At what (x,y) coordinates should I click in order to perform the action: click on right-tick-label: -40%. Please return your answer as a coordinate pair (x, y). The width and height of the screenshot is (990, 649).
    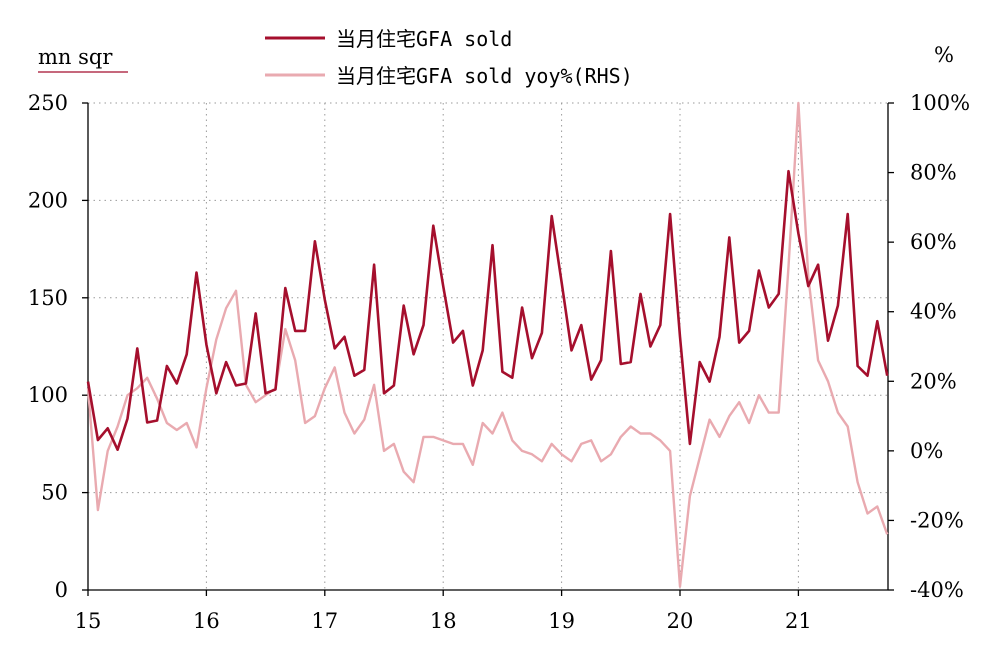
    Looking at the image, I should click on (937, 590).